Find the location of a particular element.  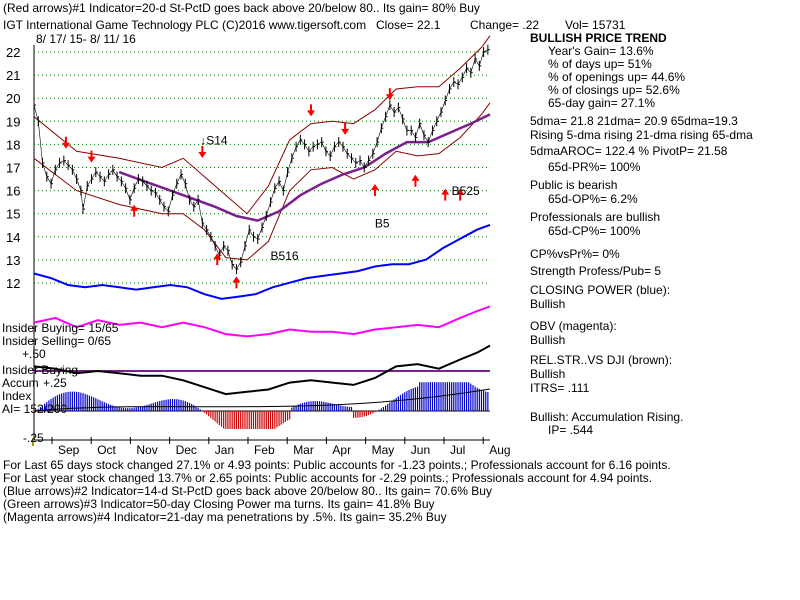

insider-selling-label: Insider Selling= 0/65 is located at coordinates (57, 341).